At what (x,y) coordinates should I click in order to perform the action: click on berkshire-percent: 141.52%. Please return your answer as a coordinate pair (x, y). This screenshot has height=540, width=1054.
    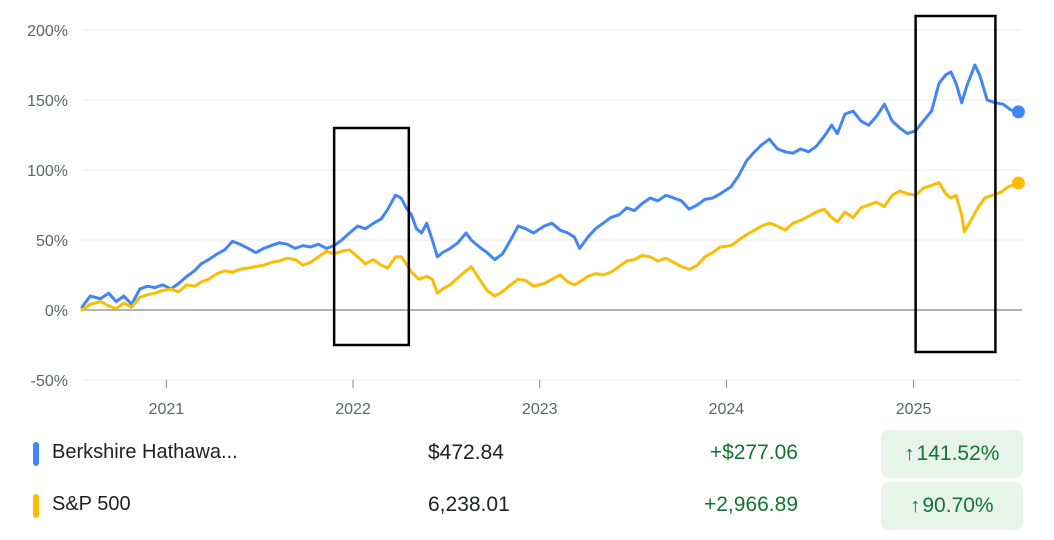
    Looking at the image, I should click on (958, 453).